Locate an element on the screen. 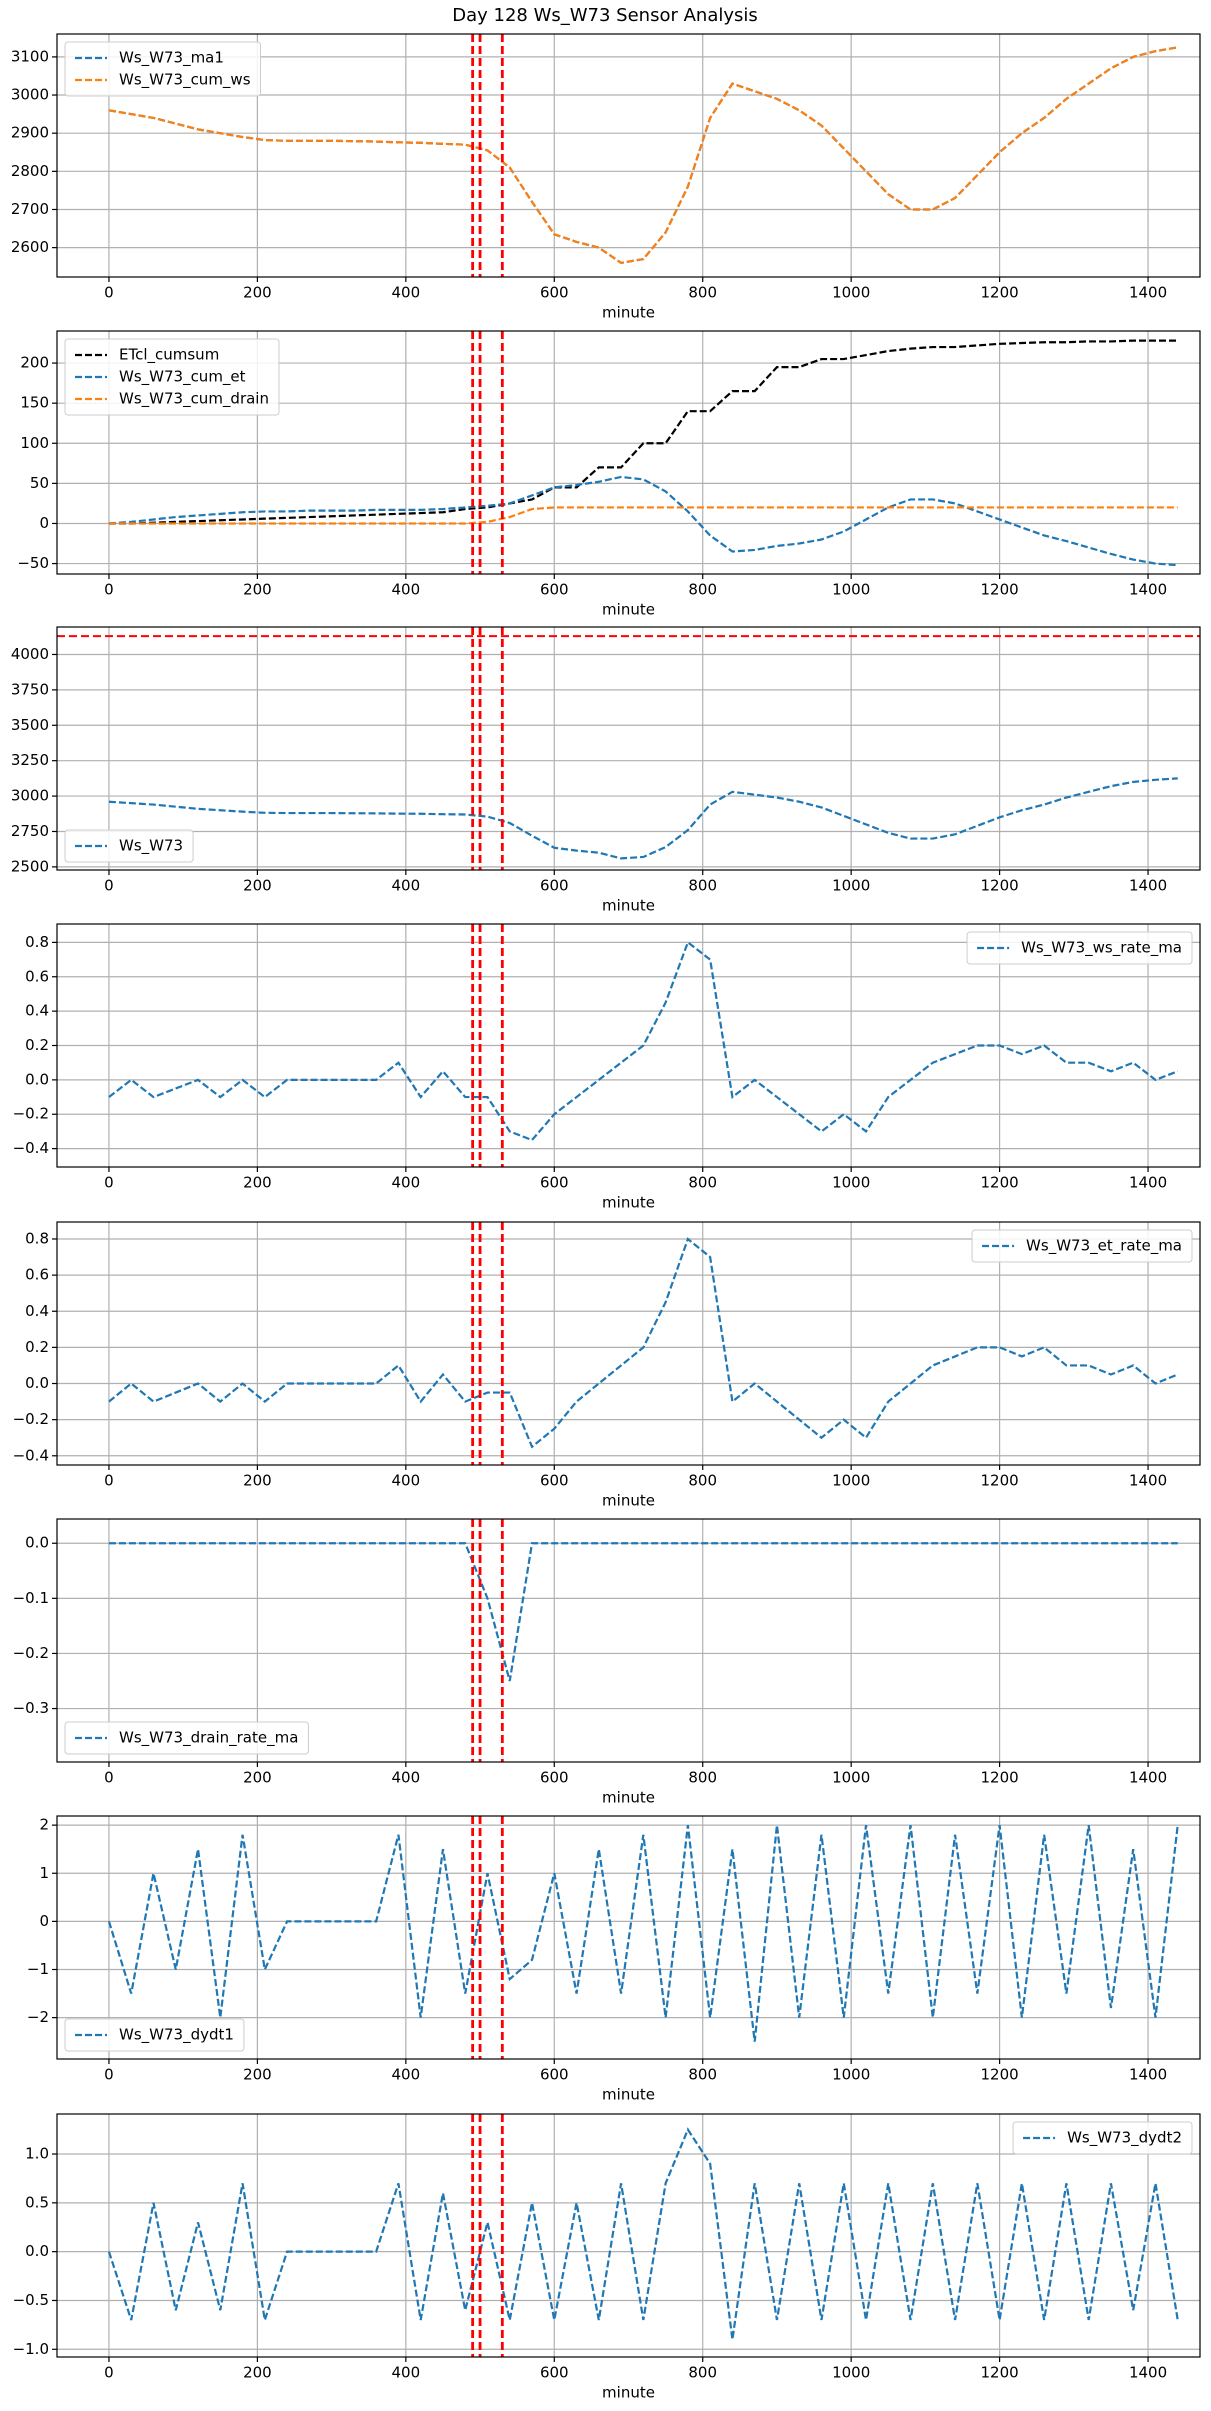 This screenshot has height=2411, width=1211. legend: Ws_W73_ws_rate_ma is located at coordinates (1079, 948).